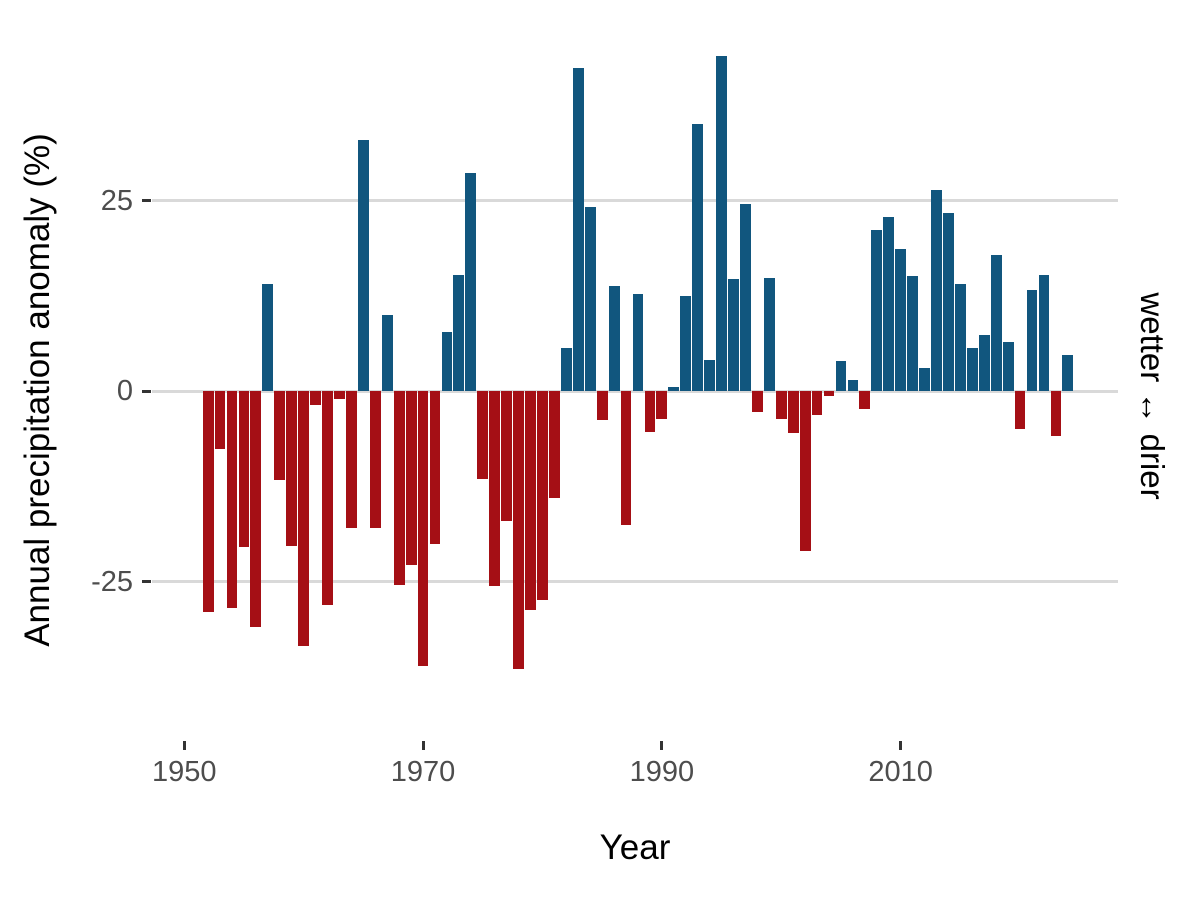 This screenshot has width=1200, height=900. What do you see at coordinates (996, 323) in the screenshot?
I see `bar-2018` at bounding box center [996, 323].